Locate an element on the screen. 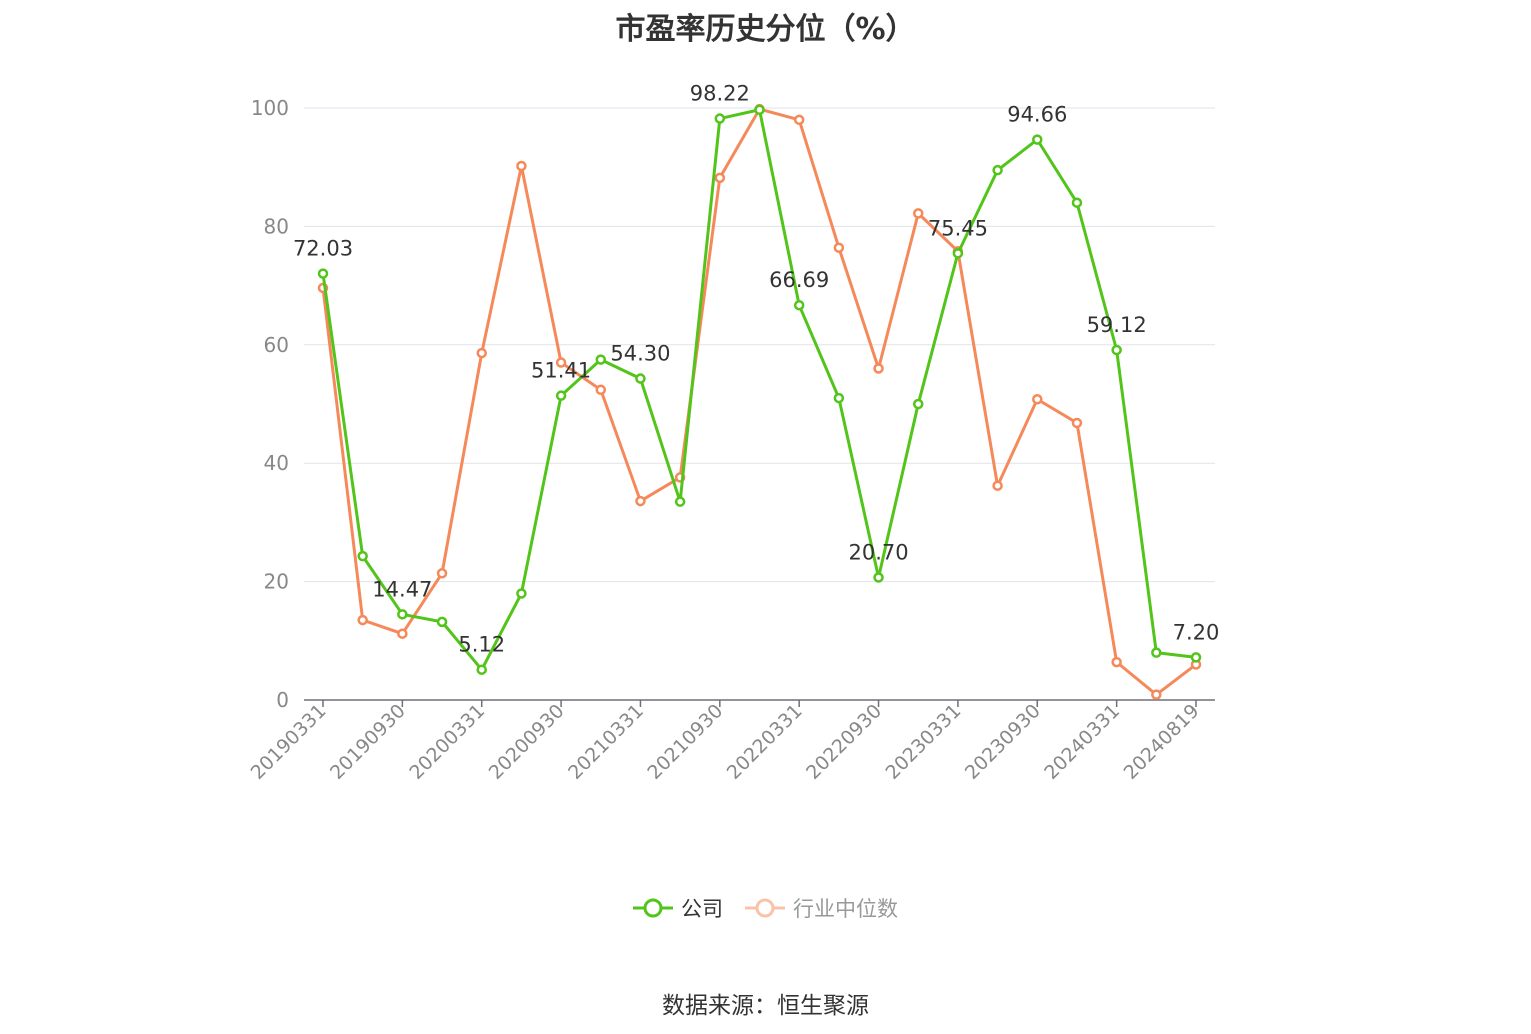 This screenshot has height=1034, width=1531. x-tick-label: 20190930 is located at coordinates (368, 742).